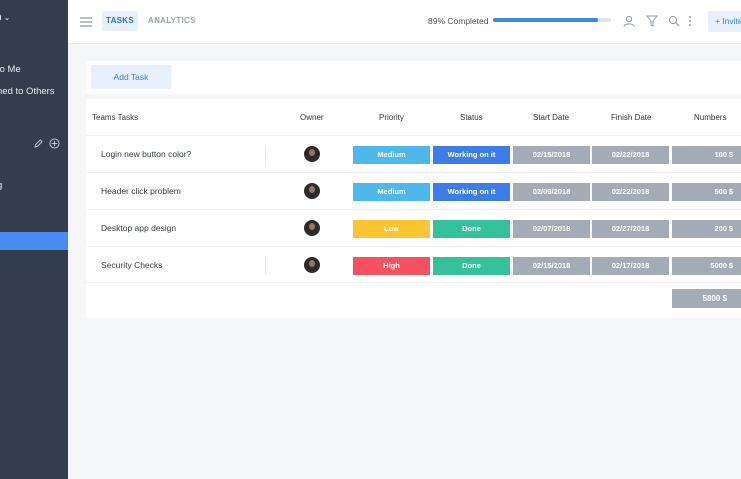  I want to click on column-header-start-date: Start Date, so click(551, 117).